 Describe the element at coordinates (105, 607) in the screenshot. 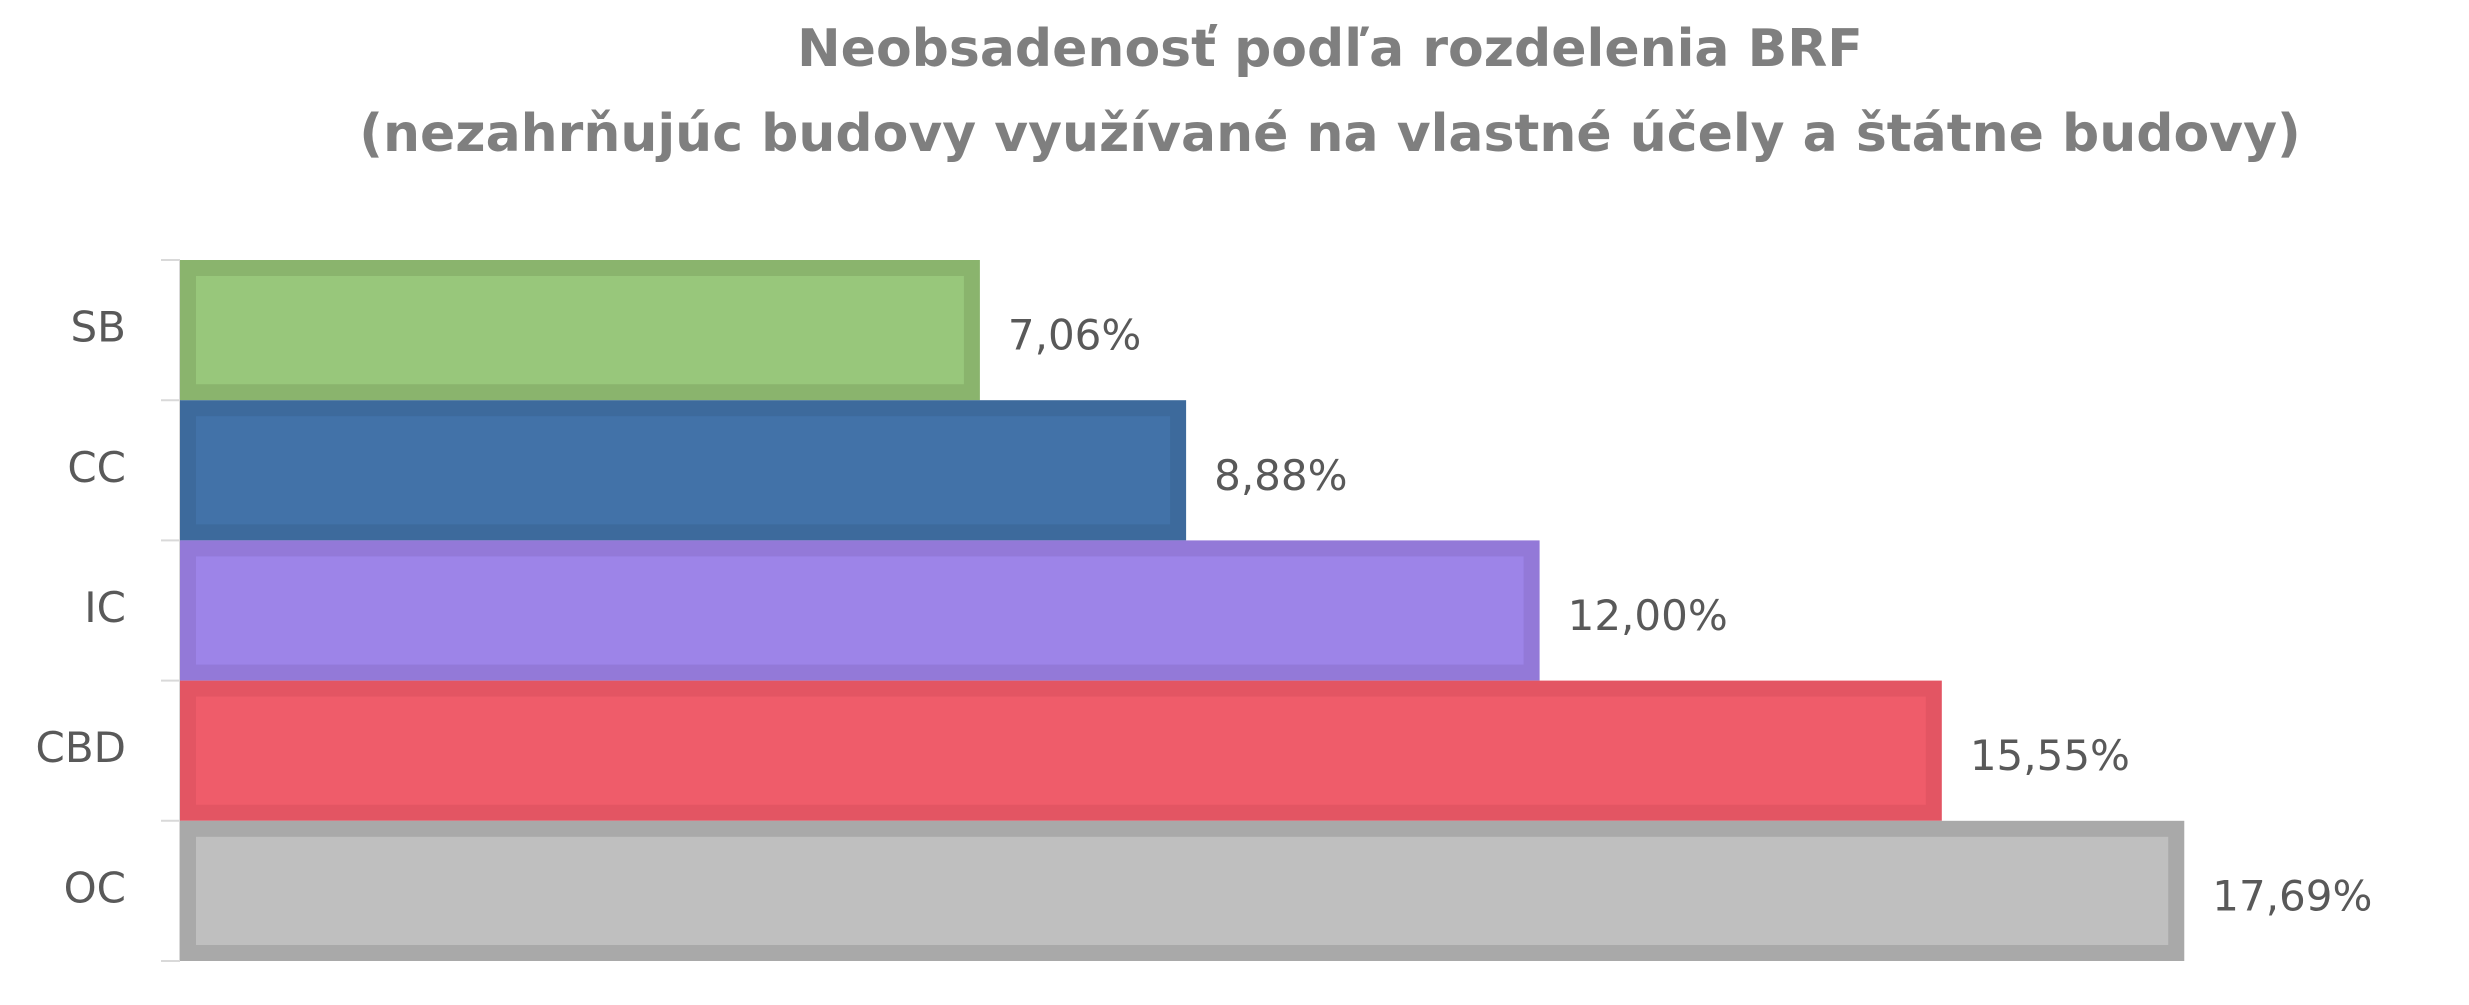

I see `y-tick-label: IC` at that location.